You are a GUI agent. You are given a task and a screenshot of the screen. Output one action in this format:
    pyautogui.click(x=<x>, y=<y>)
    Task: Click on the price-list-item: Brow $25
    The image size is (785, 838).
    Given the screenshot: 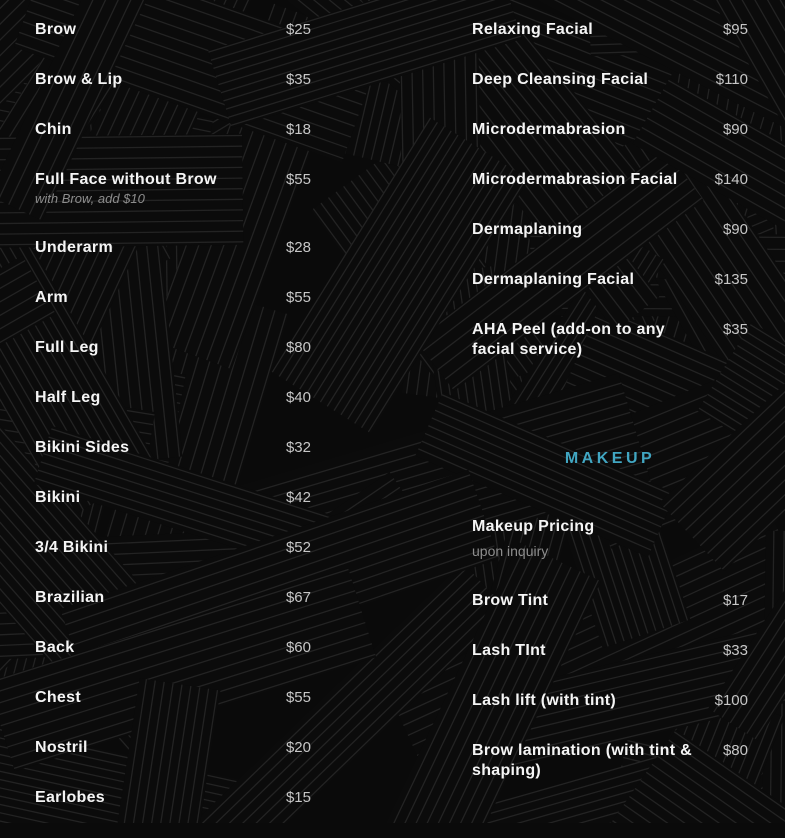 What is the action you would take?
    pyautogui.click(x=173, y=30)
    